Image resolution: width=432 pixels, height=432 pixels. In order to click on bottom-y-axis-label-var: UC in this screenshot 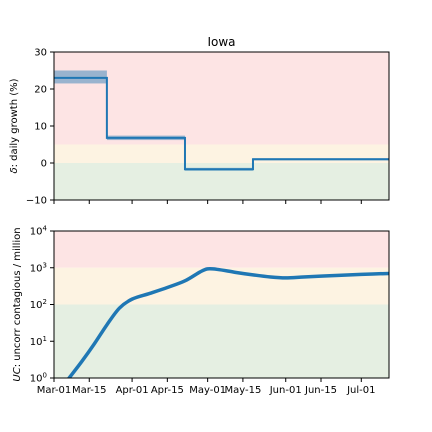, I will do `click(17, 374)`.